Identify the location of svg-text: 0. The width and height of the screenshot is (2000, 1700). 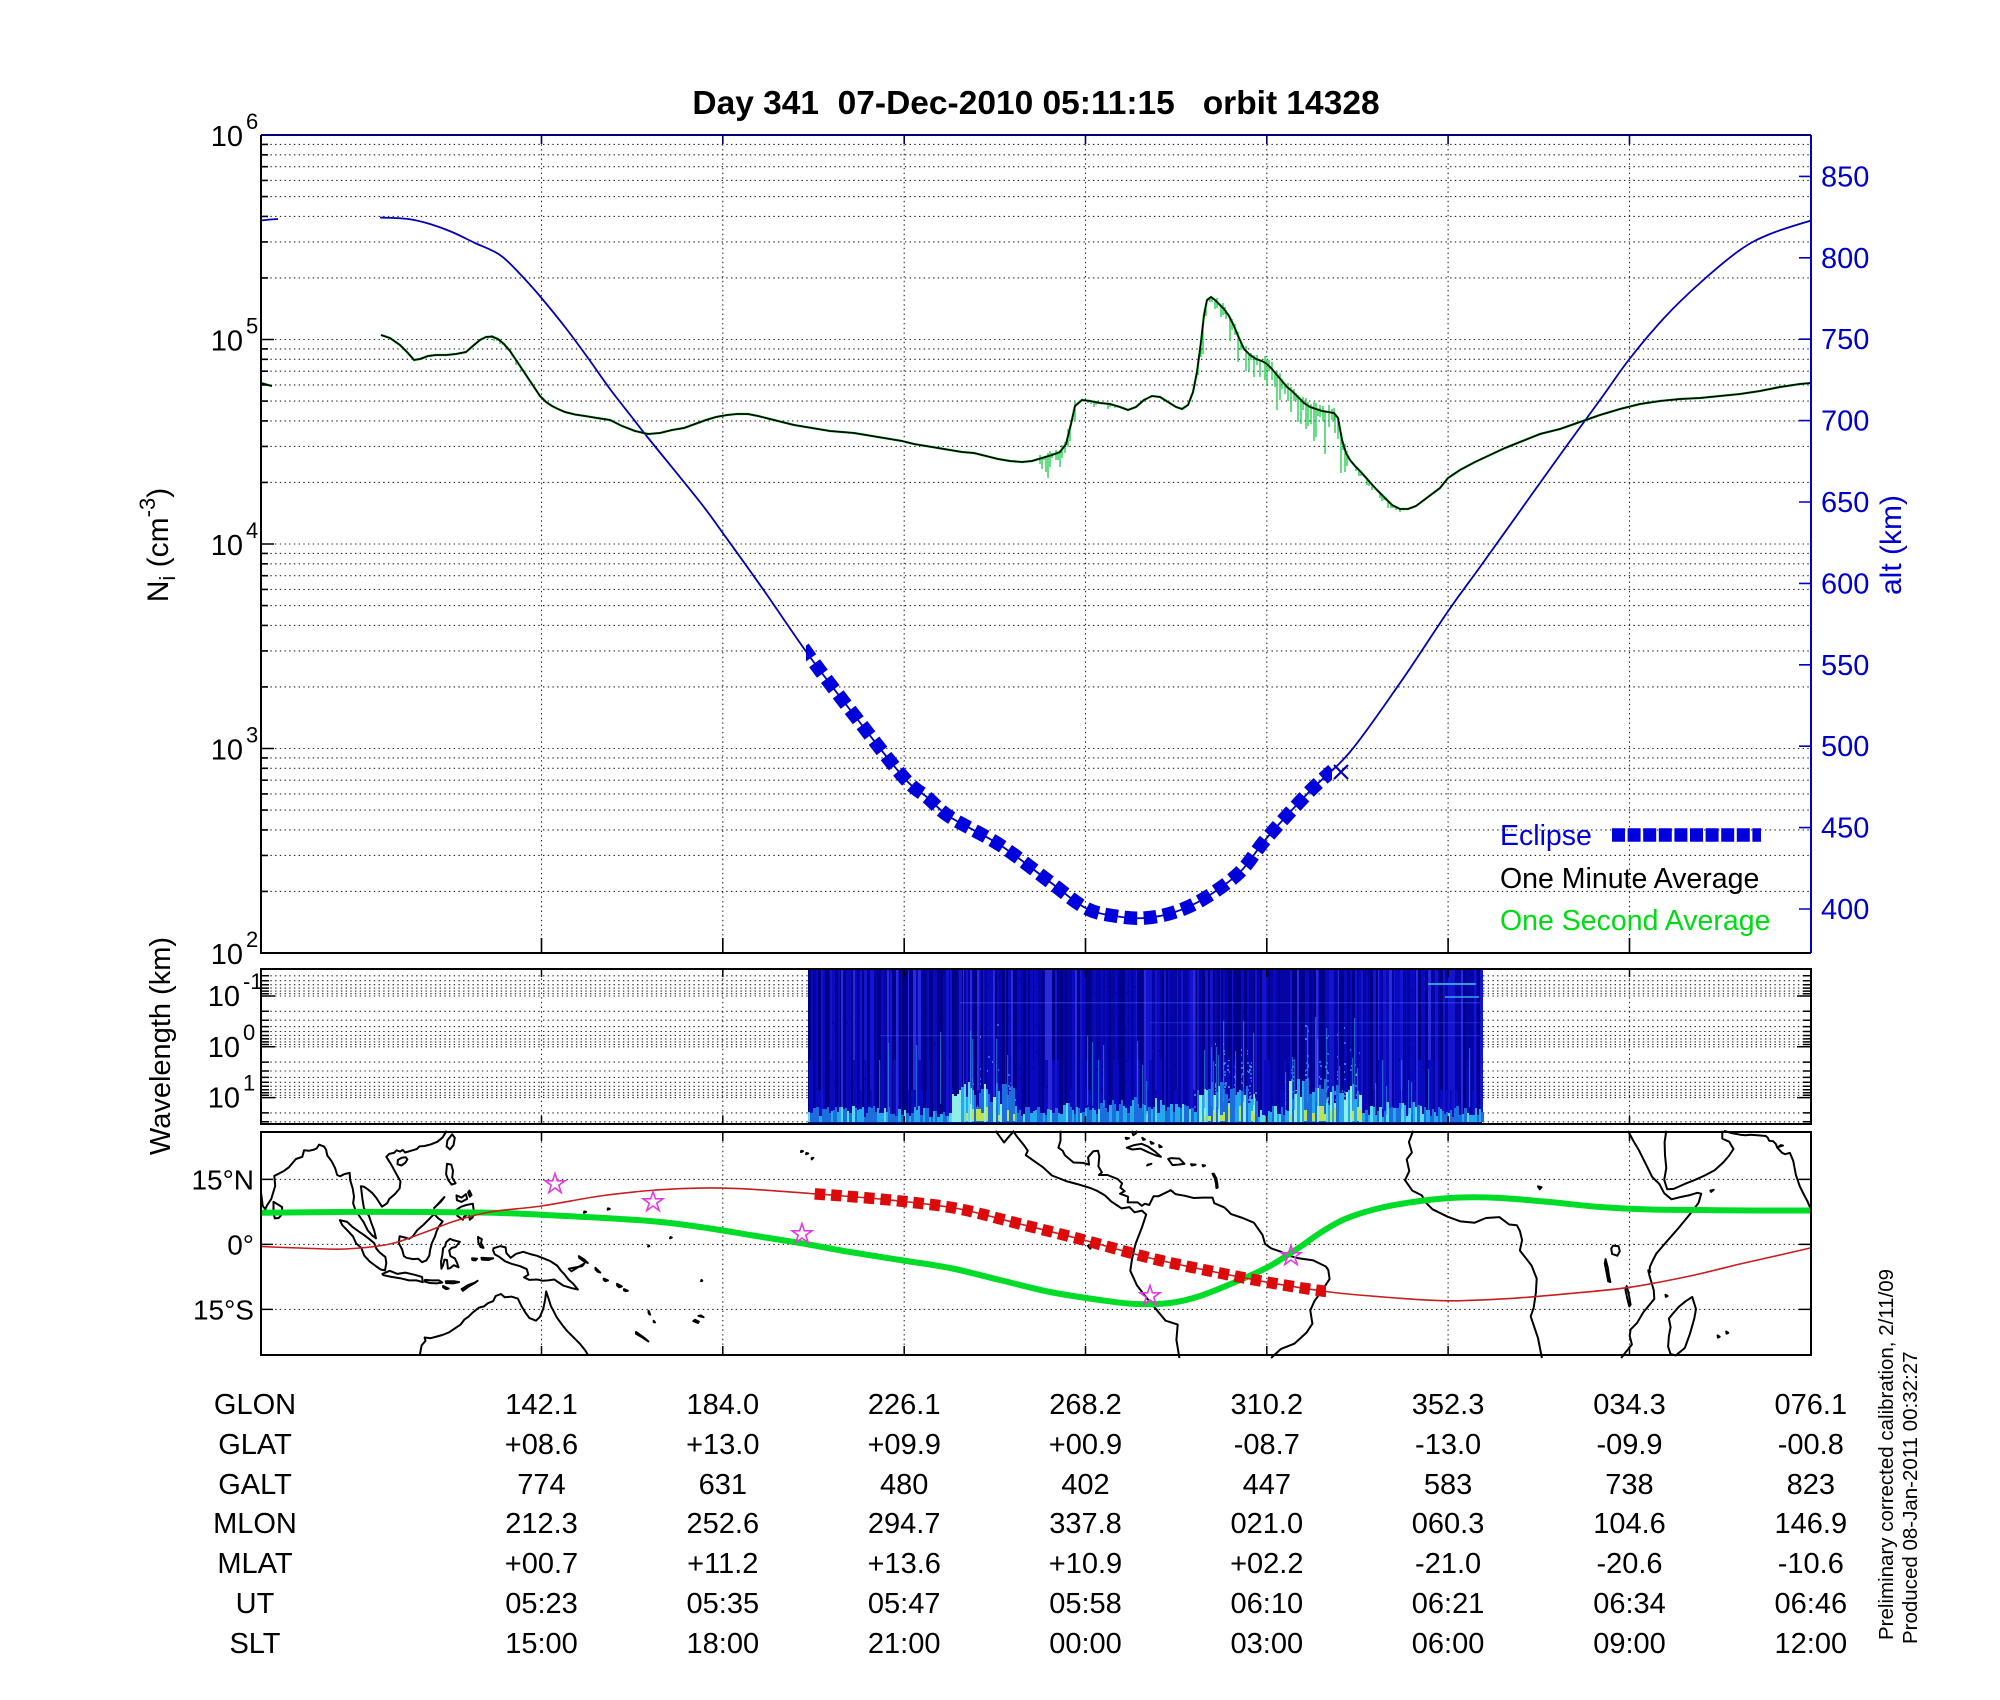
(249, 1032).